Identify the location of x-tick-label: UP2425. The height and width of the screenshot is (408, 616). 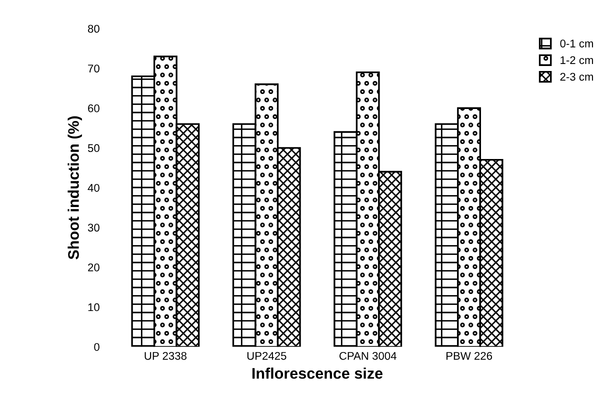
(266, 356).